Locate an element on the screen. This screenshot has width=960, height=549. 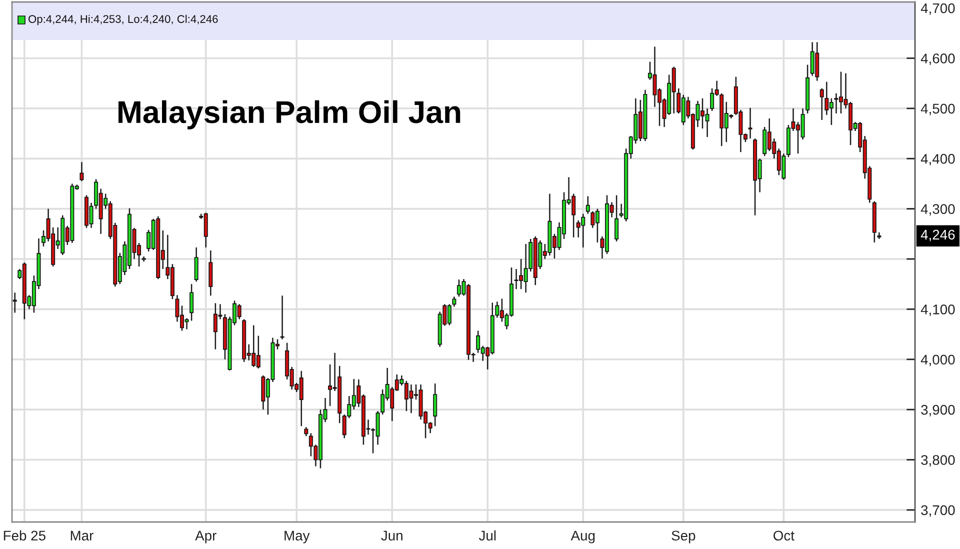
y-tick-label: 4,100 is located at coordinates (937, 310).